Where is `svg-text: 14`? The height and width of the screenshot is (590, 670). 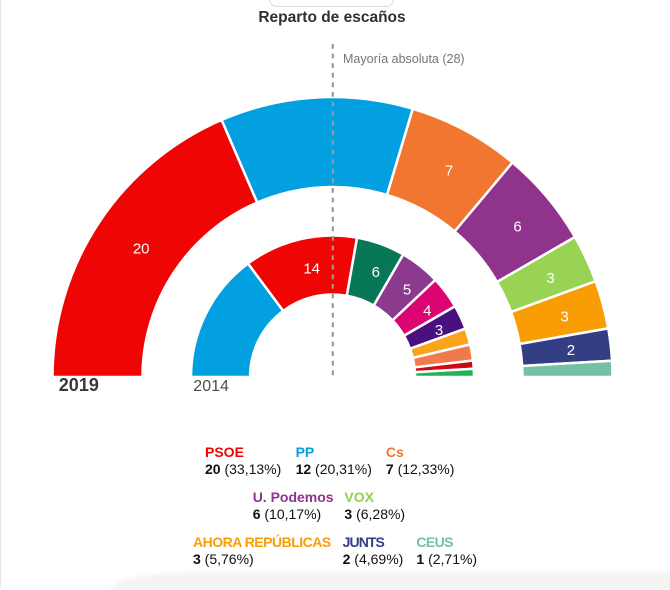 svg-text: 14 is located at coordinates (311, 268).